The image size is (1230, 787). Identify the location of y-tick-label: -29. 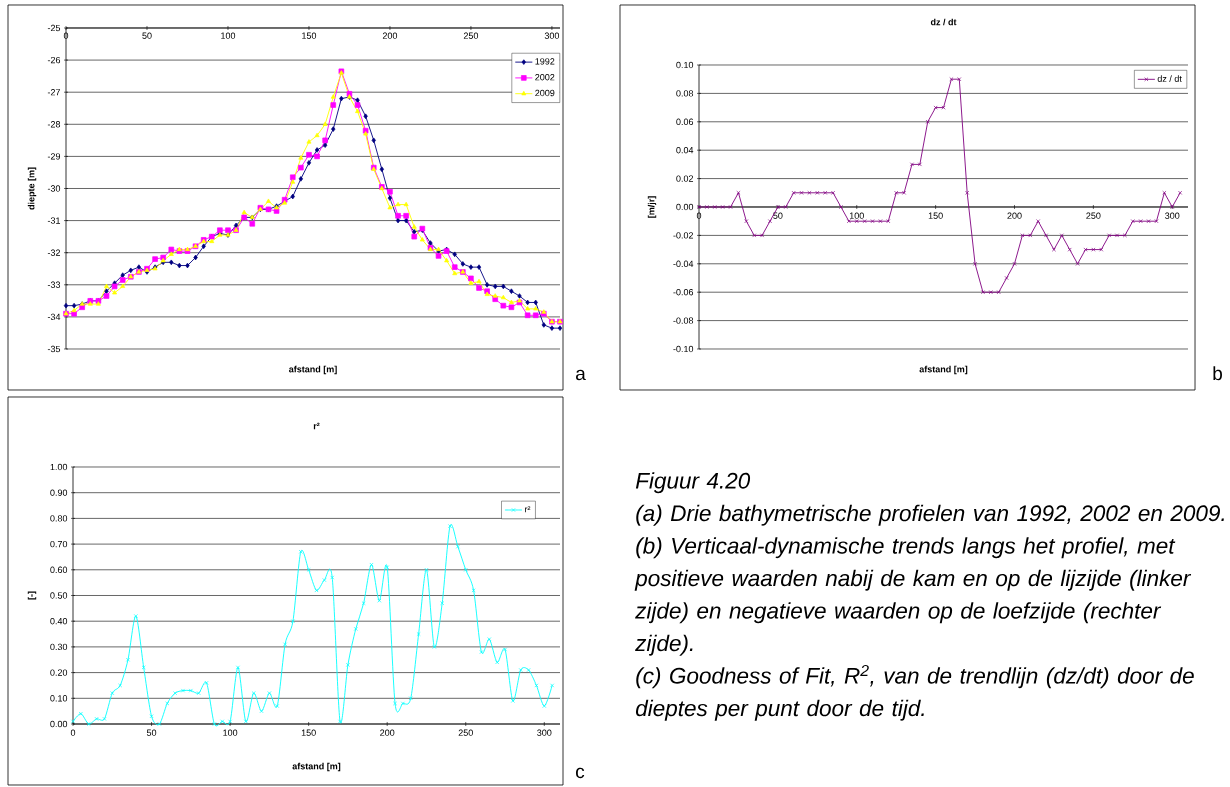
(54, 156).